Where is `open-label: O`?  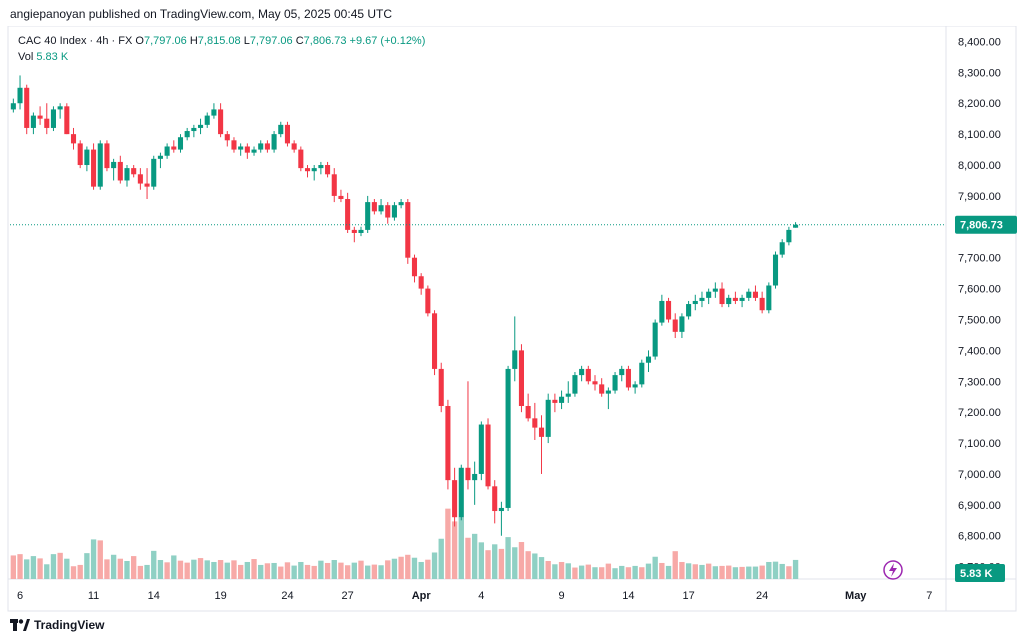
open-label: O is located at coordinates (139, 41).